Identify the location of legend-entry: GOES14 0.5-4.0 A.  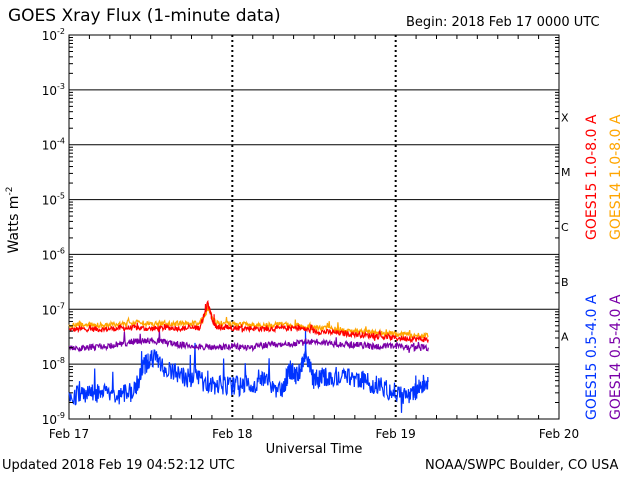
(616, 357).